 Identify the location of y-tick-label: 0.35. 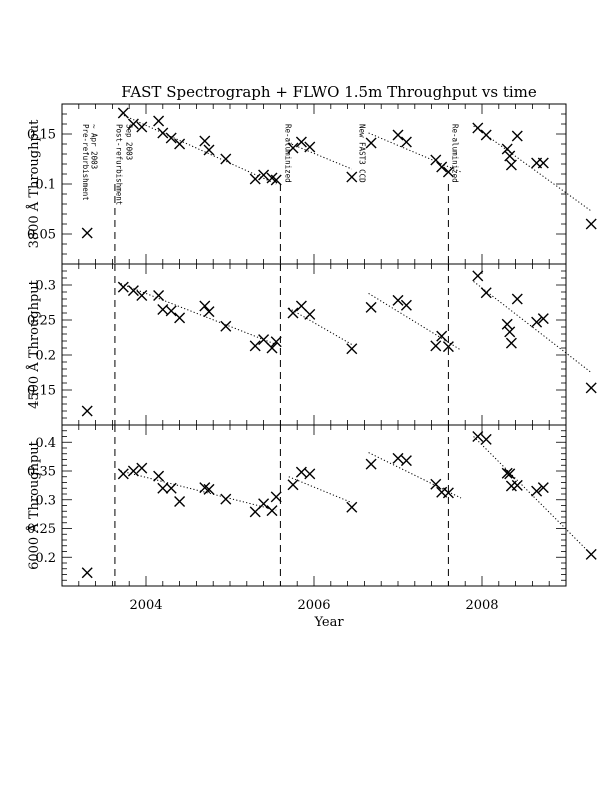
(41, 472).